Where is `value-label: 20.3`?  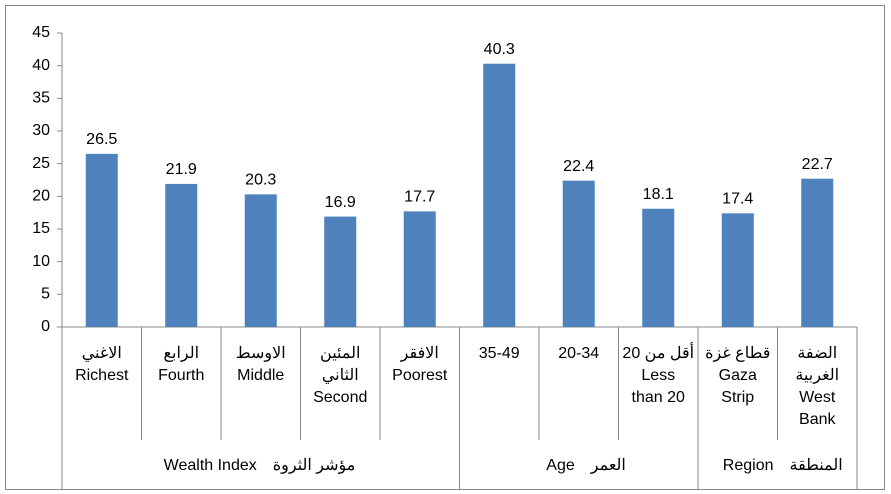
value-label: 20.3 is located at coordinates (260, 180).